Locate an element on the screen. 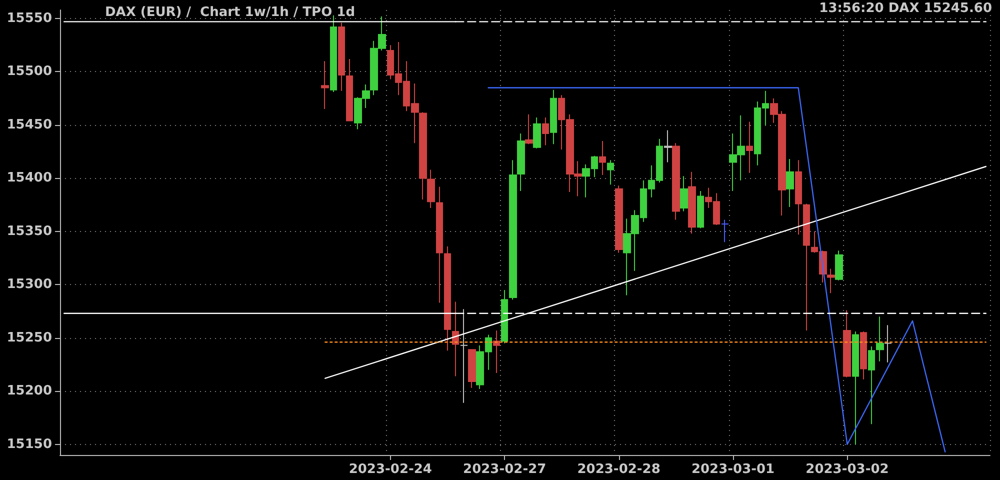 The image size is (1000, 480). y-tick-label: 15250 is located at coordinates (29, 338).